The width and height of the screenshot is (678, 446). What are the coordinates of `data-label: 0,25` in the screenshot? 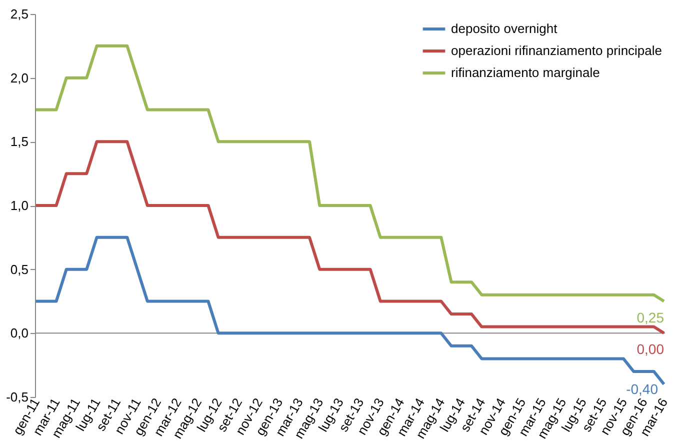 It's located at (650, 317).